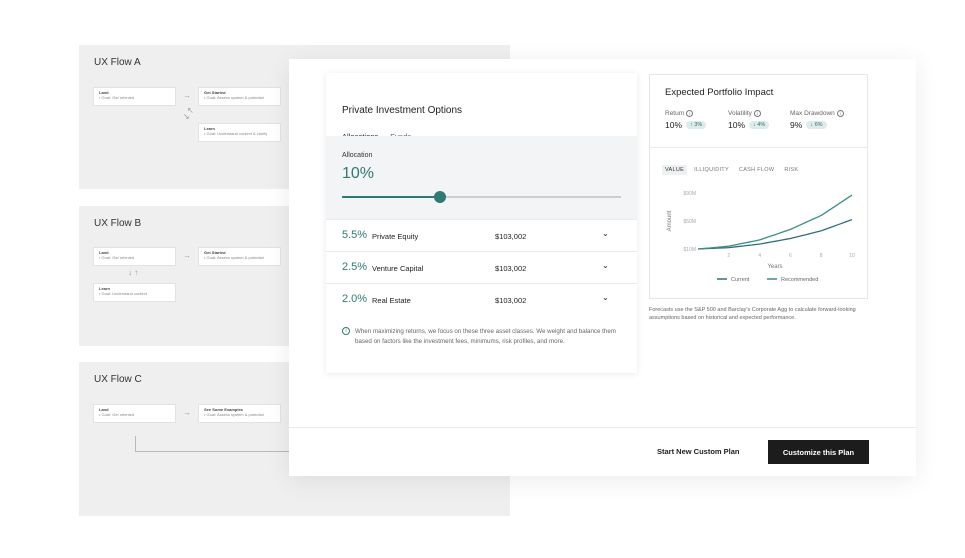  Describe the element at coordinates (740, 280) in the screenshot. I see `legend-label: Current` at that location.